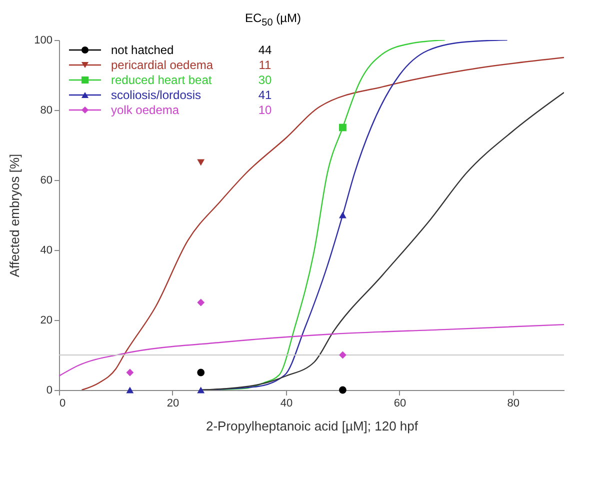  What do you see at coordinates (43, 40) in the screenshot?
I see `y-tick-label: 100` at bounding box center [43, 40].